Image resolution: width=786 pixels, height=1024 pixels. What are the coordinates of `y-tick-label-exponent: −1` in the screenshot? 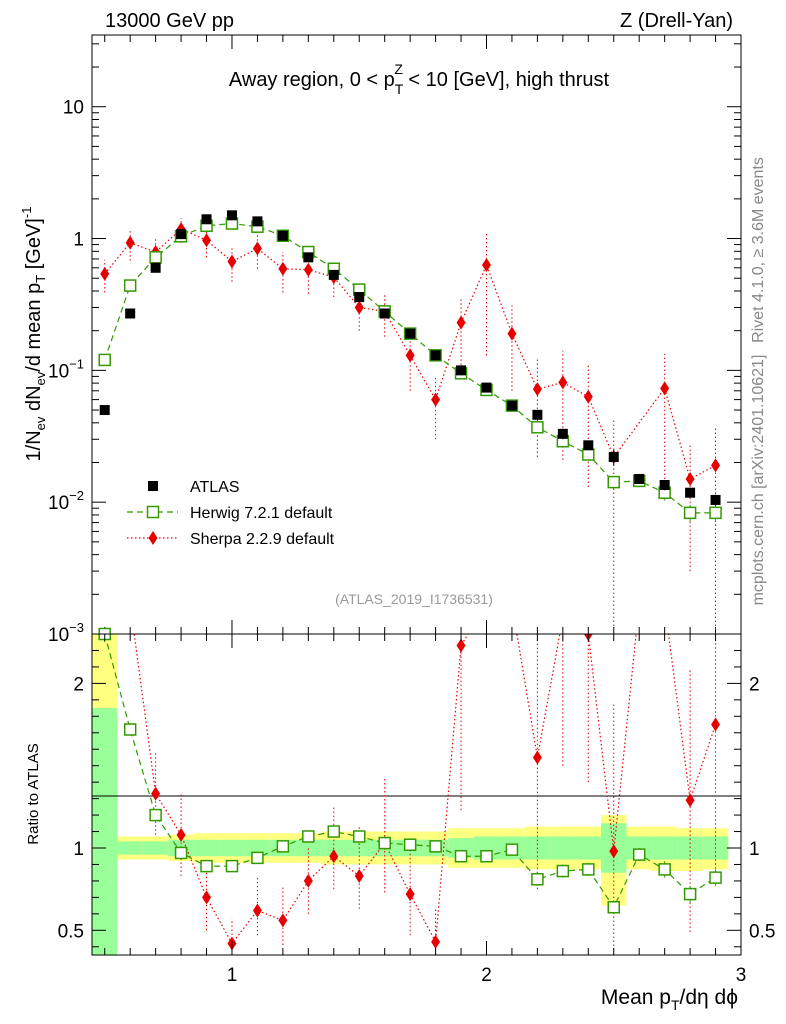 It's located at (76, 363).